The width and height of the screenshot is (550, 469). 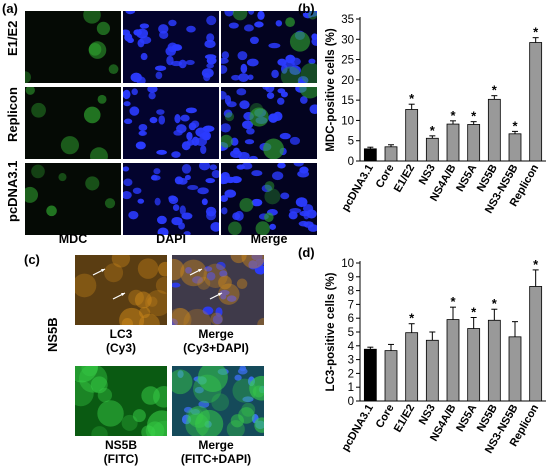 What do you see at coordinates (347, 101) in the screenshot?
I see `chart-b-ytick-label: 15` at bounding box center [347, 101].